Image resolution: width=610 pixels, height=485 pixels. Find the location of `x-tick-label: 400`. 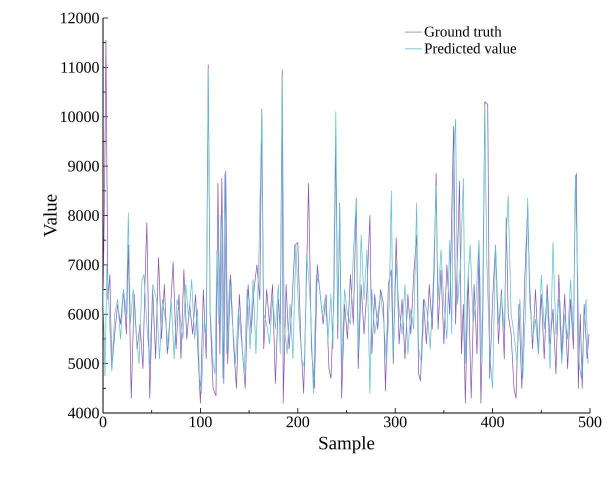

x-tick-label: 400 is located at coordinates (492, 422).